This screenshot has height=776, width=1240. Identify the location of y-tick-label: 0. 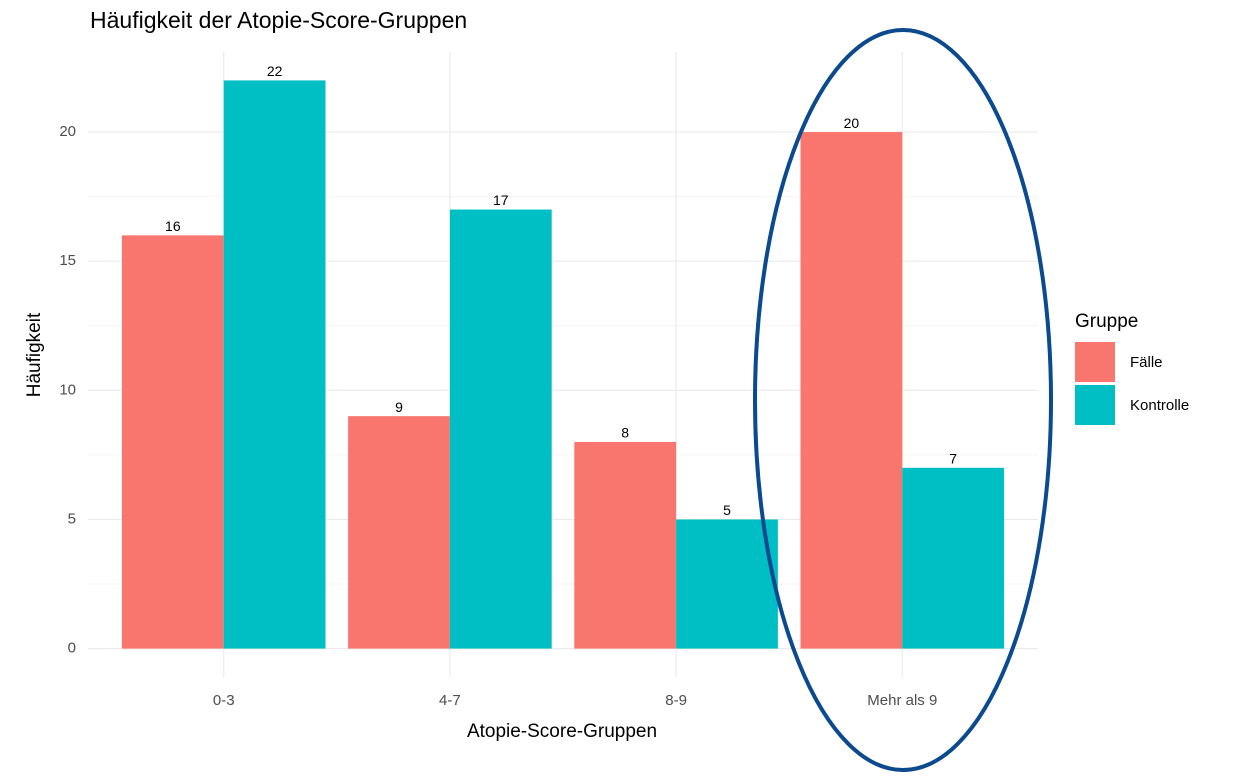
(72, 648).